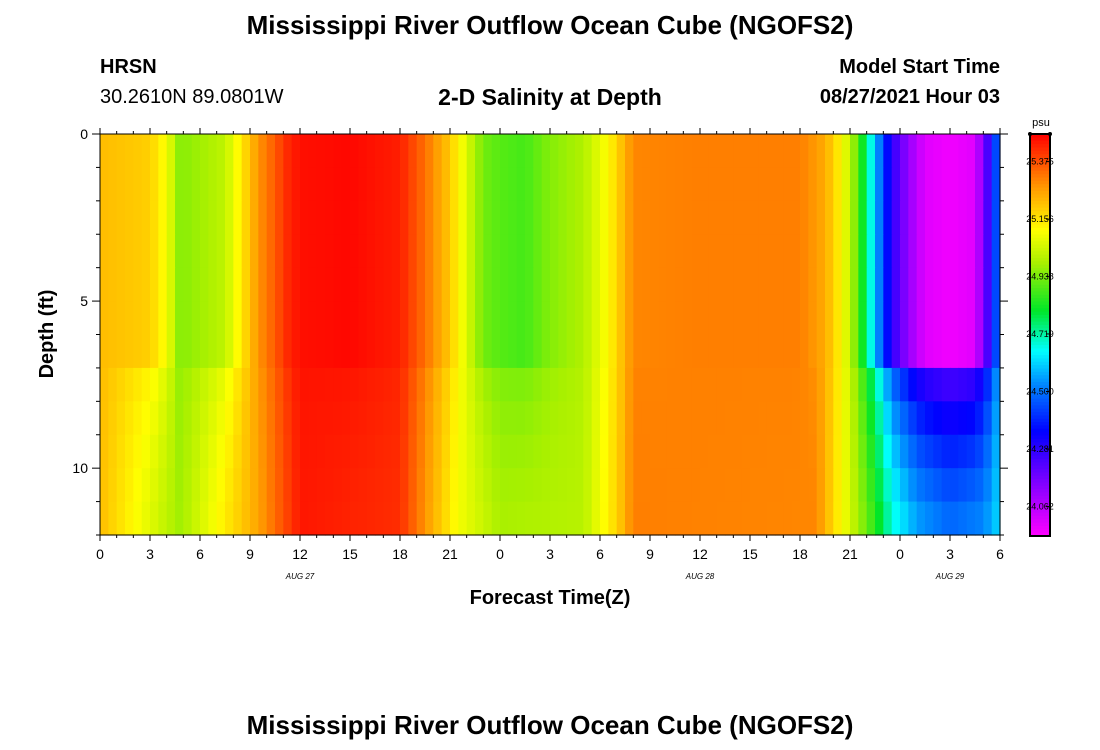 The width and height of the screenshot is (1100, 750). I want to click on y-tick-label: 5, so click(84, 301).